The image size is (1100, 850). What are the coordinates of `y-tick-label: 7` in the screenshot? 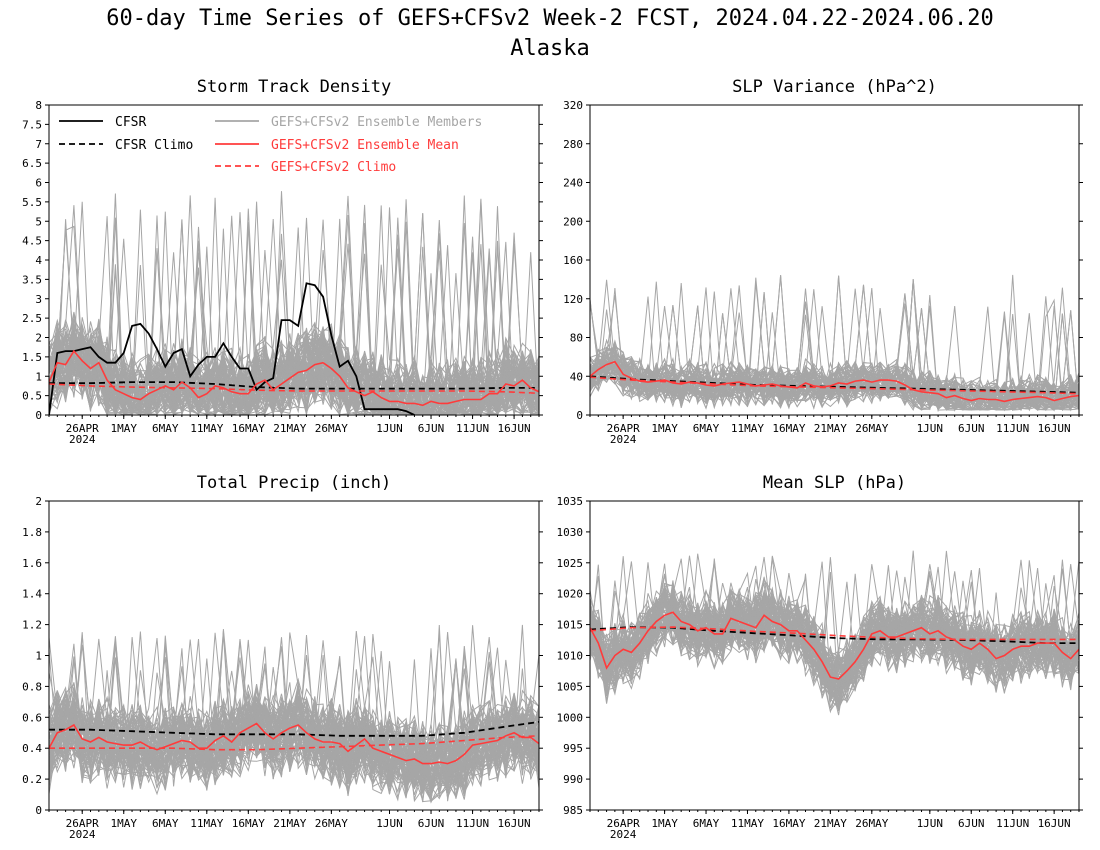 It's located at (38, 144).